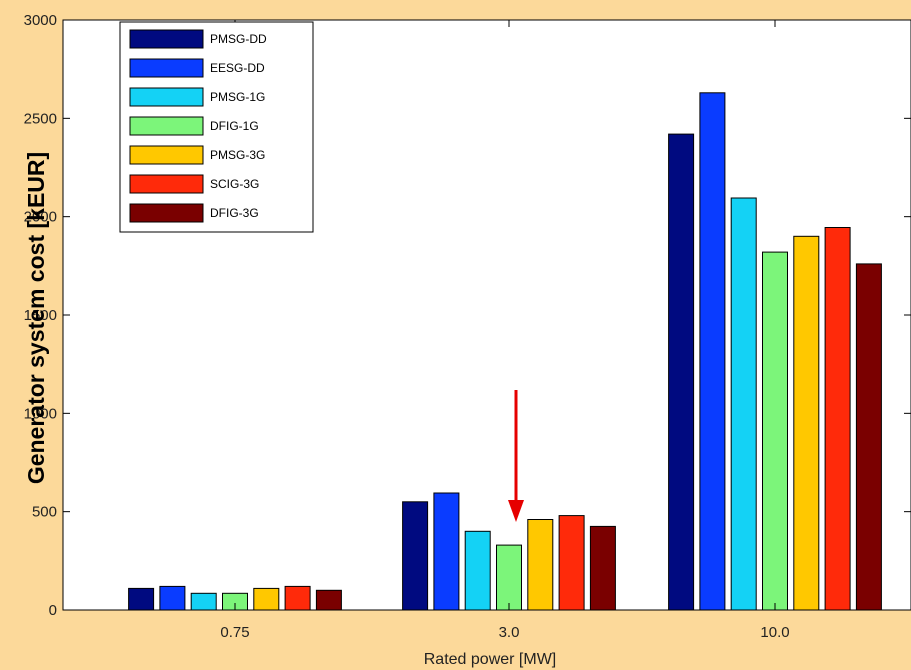  I want to click on bar-scig-3g-0.75, so click(297, 598).